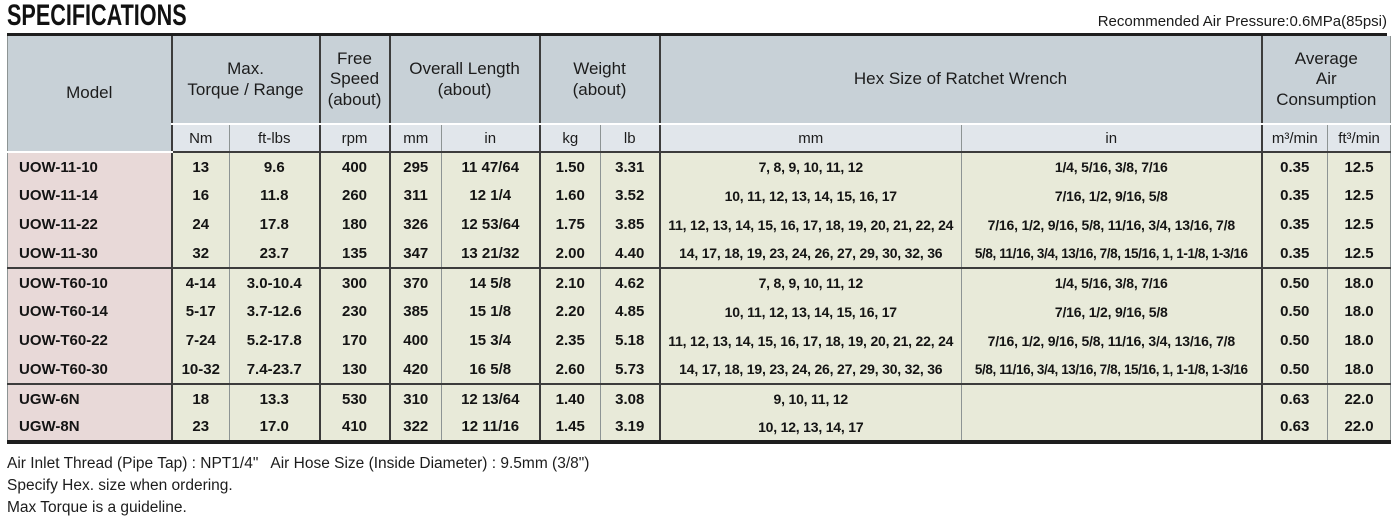 The width and height of the screenshot is (1392, 528). What do you see at coordinates (569, 369) in the screenshot?
I see `cell-weight-kg: 2.60` at bounding box center [569, 369].